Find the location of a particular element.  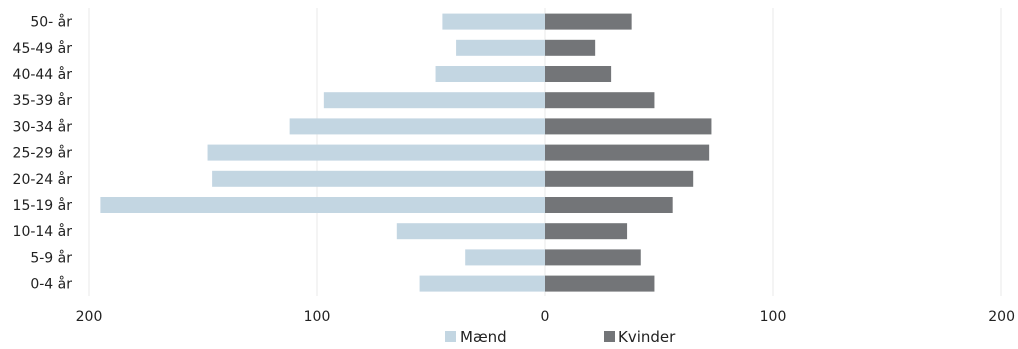

category-label-1: 45-49 år is located at coordinates (43, 48).